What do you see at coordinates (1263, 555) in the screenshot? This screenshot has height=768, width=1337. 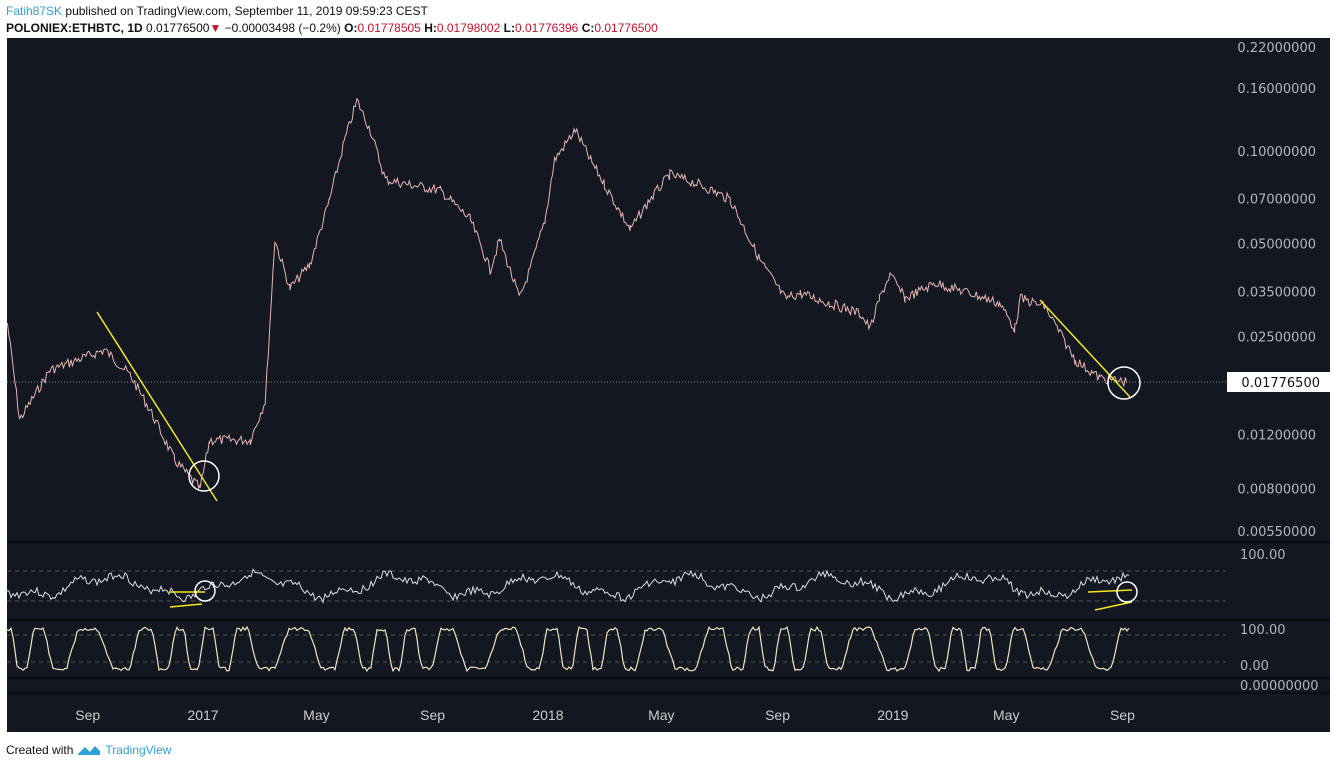 I see `rsi-tick-label: 100.00` at bounding box center [1263, 555].